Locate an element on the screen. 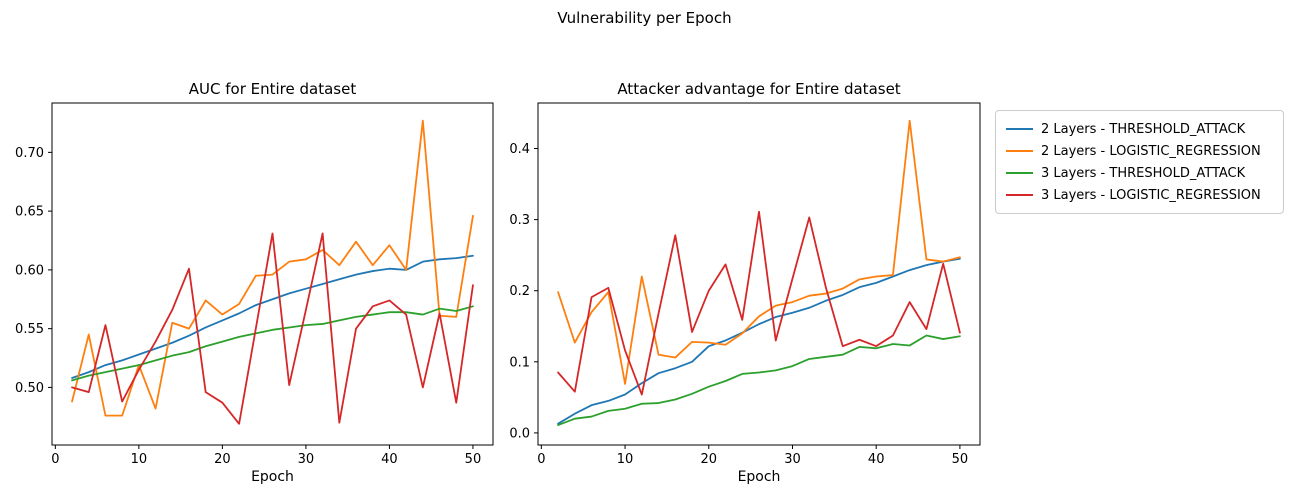 The height and width of the screenshot is (495, 1289). y-tick-label: 0.4 is located at coordinates (519, 149).